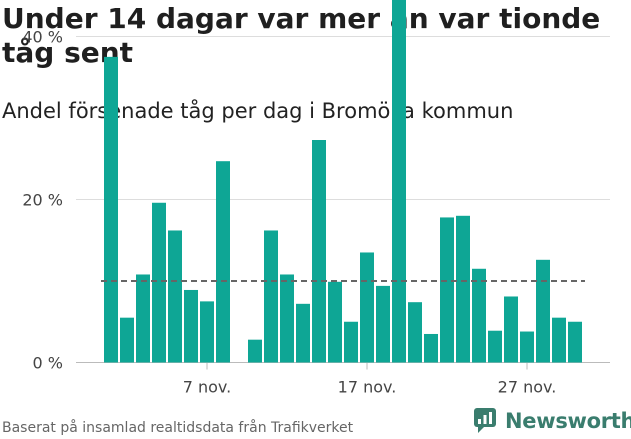 This screenshot has height=439, width=631. What do you see at coordinates (367, 387) in the screenshot?
I see `x-tick-label: 17 nov.` at bounding box center [367, 387].